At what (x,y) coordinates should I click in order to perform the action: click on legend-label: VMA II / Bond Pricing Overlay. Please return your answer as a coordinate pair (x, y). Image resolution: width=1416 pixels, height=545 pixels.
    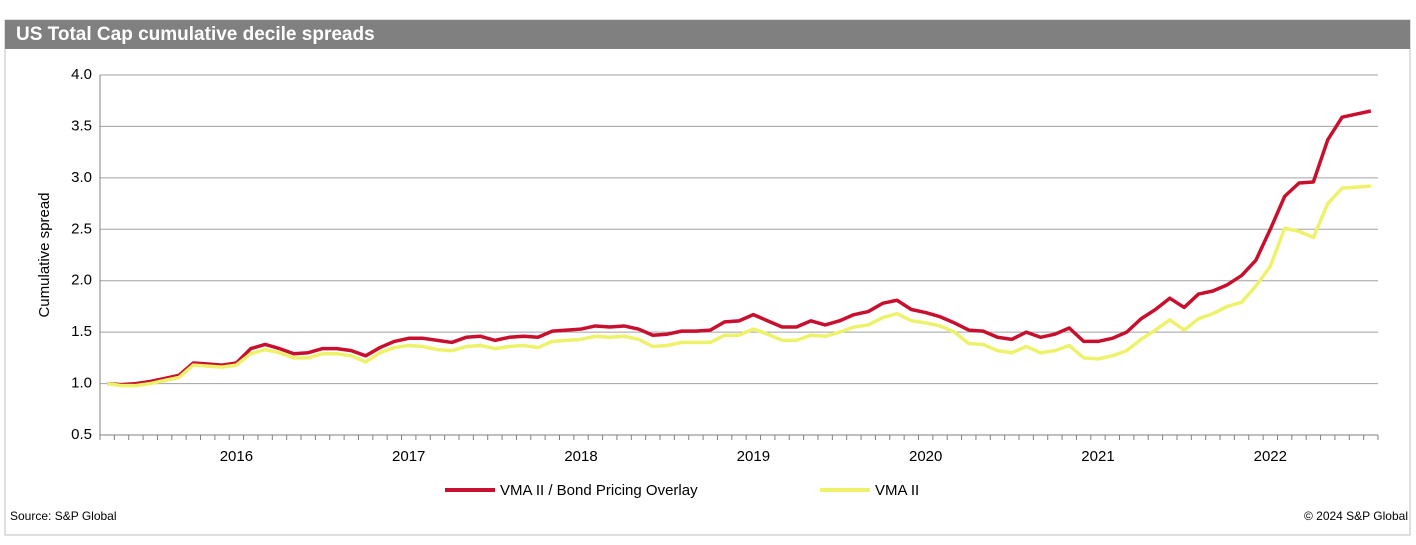
    Looking at the image, I should click on (599, 490).